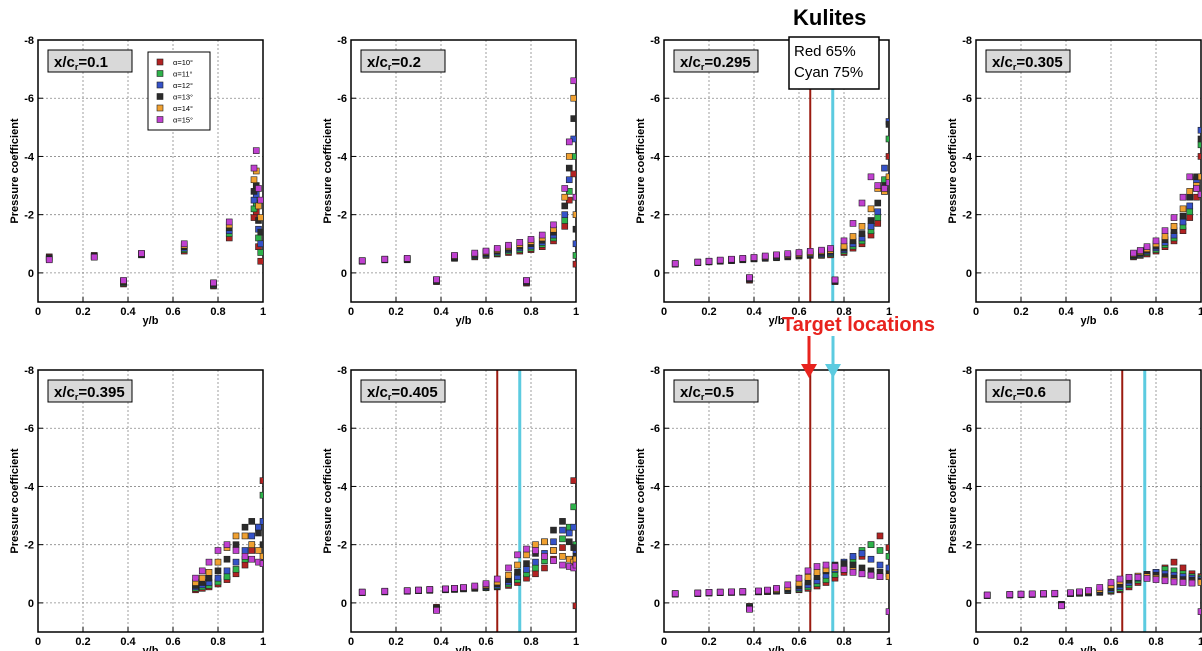  What do you see at coordinates (128, 642) in the screenshot?
I see `x-tick-label: 0.4` at bounding box center [128, 642].